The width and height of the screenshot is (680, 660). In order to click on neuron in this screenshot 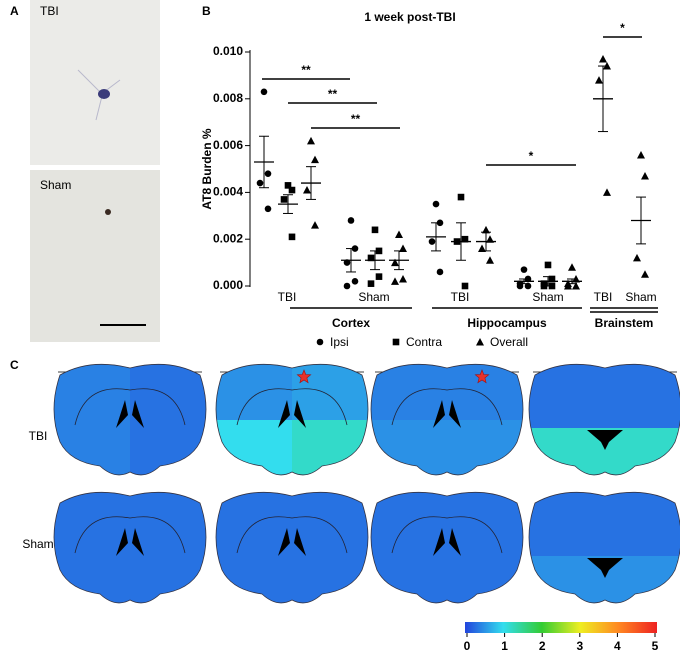, I will do `click(104, 94)`.